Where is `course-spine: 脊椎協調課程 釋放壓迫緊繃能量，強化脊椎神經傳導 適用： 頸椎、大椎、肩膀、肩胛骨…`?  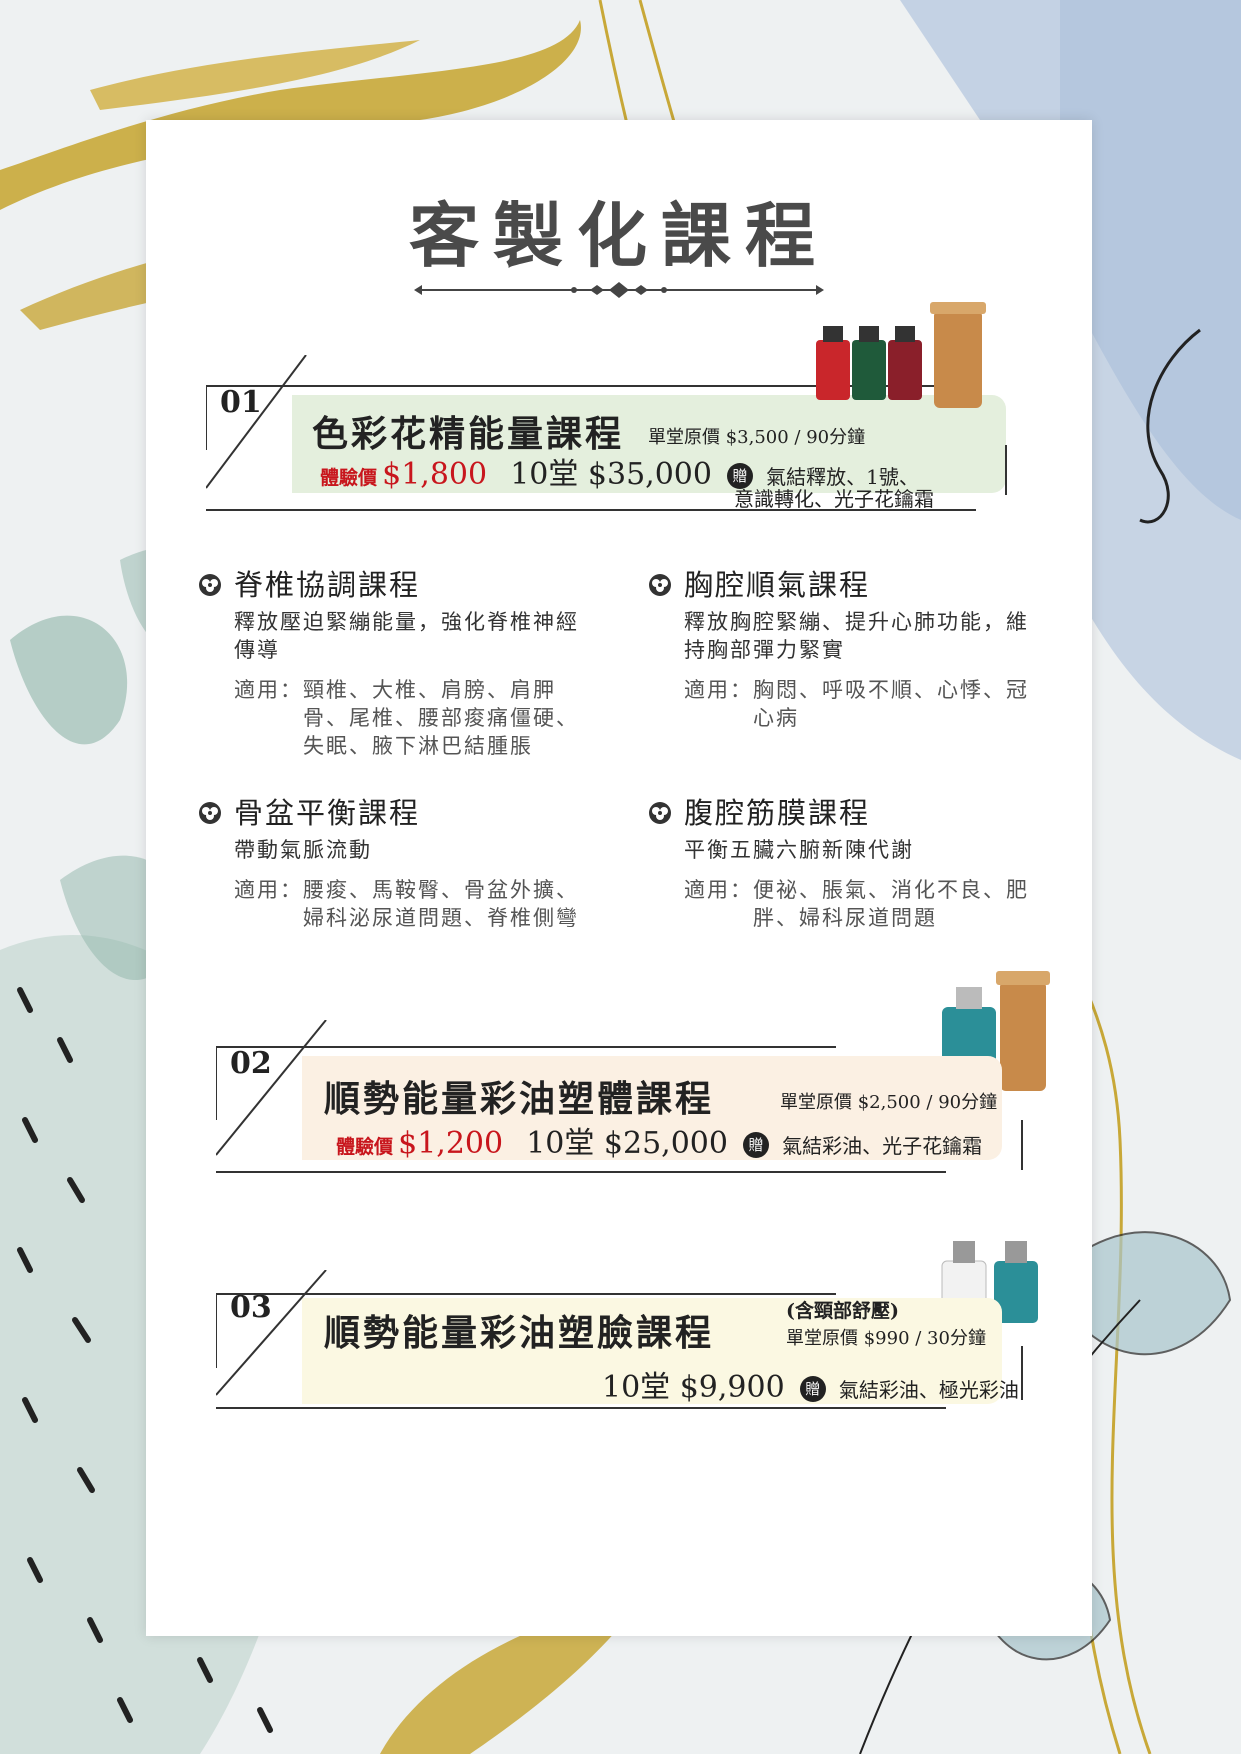
course-spine: 脊椎協調課程 釋放壓迫緊繃能量，強化脊椎神經傳導 適用： 頸椎、大椎、肩膀、肩胛骨… is located at coordinates (398, 661).